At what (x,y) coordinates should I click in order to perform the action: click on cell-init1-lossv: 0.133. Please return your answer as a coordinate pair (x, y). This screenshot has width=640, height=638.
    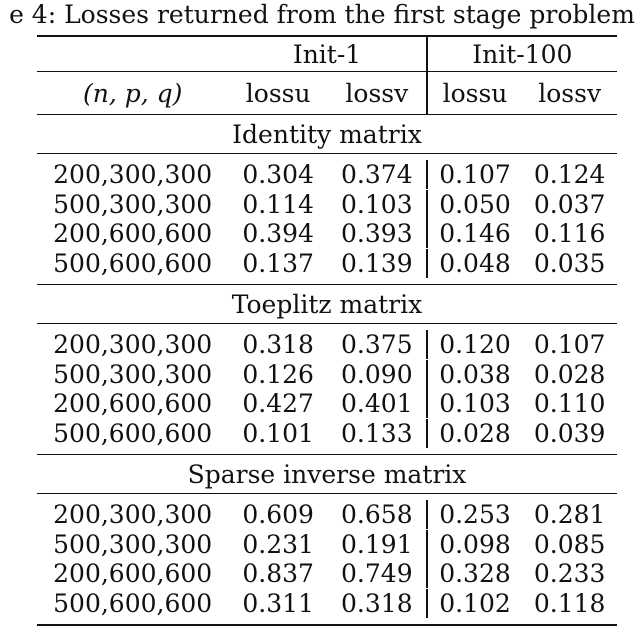
    Looking at the image, I should click on (377, 433).